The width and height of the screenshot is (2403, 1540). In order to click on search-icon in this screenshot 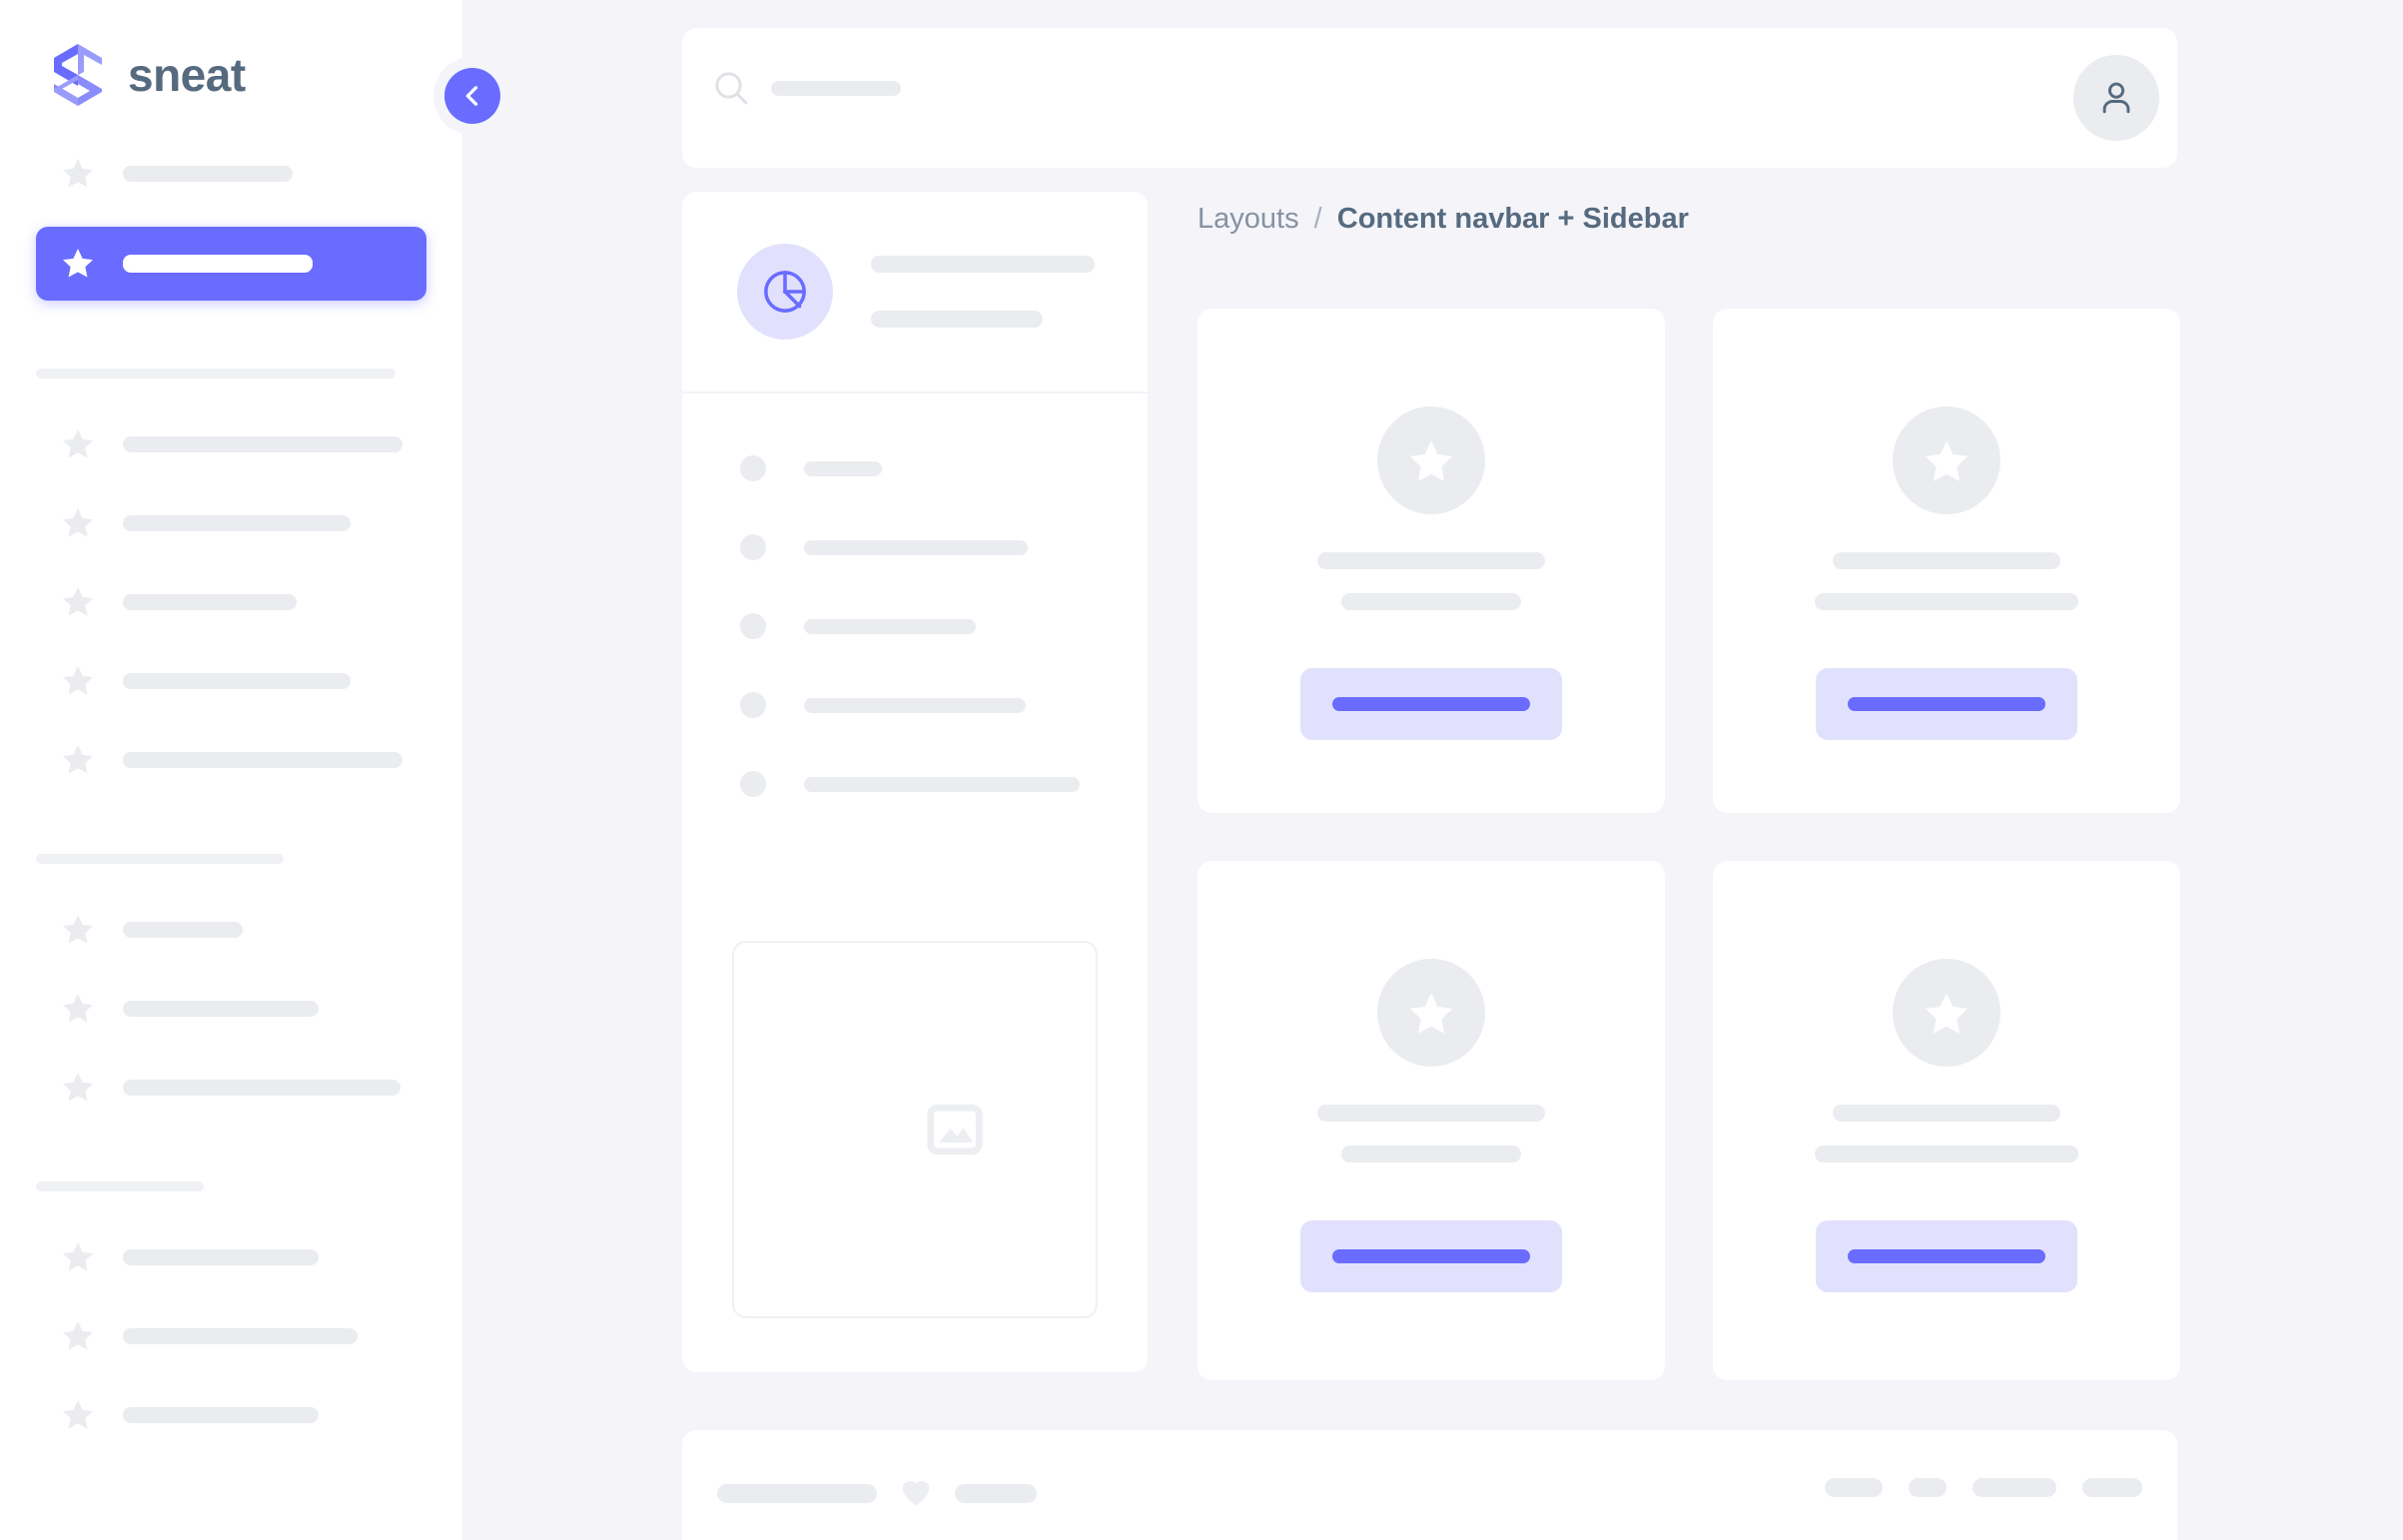, I will do `click(731, 88)`.